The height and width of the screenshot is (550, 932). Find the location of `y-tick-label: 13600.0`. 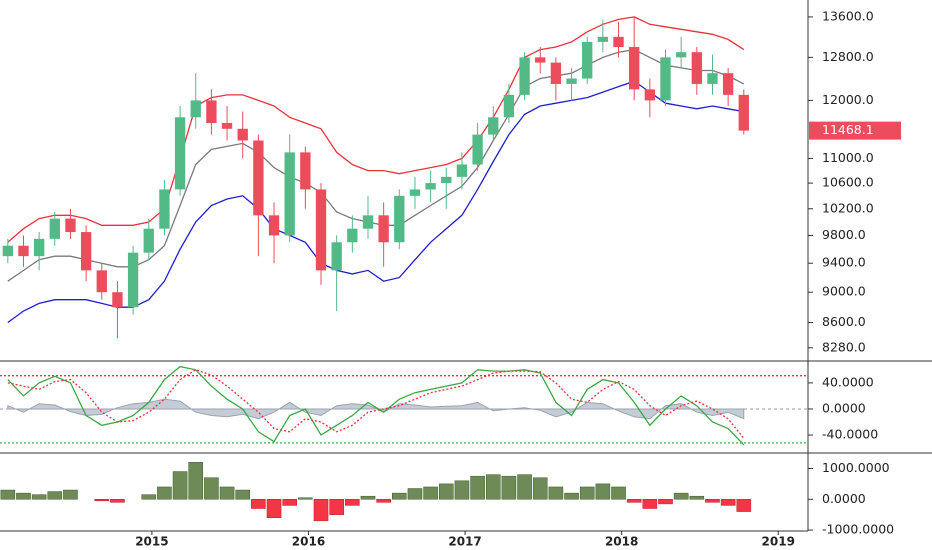

y-tick-label: 13600.0 is located at coordinates (848, 15).